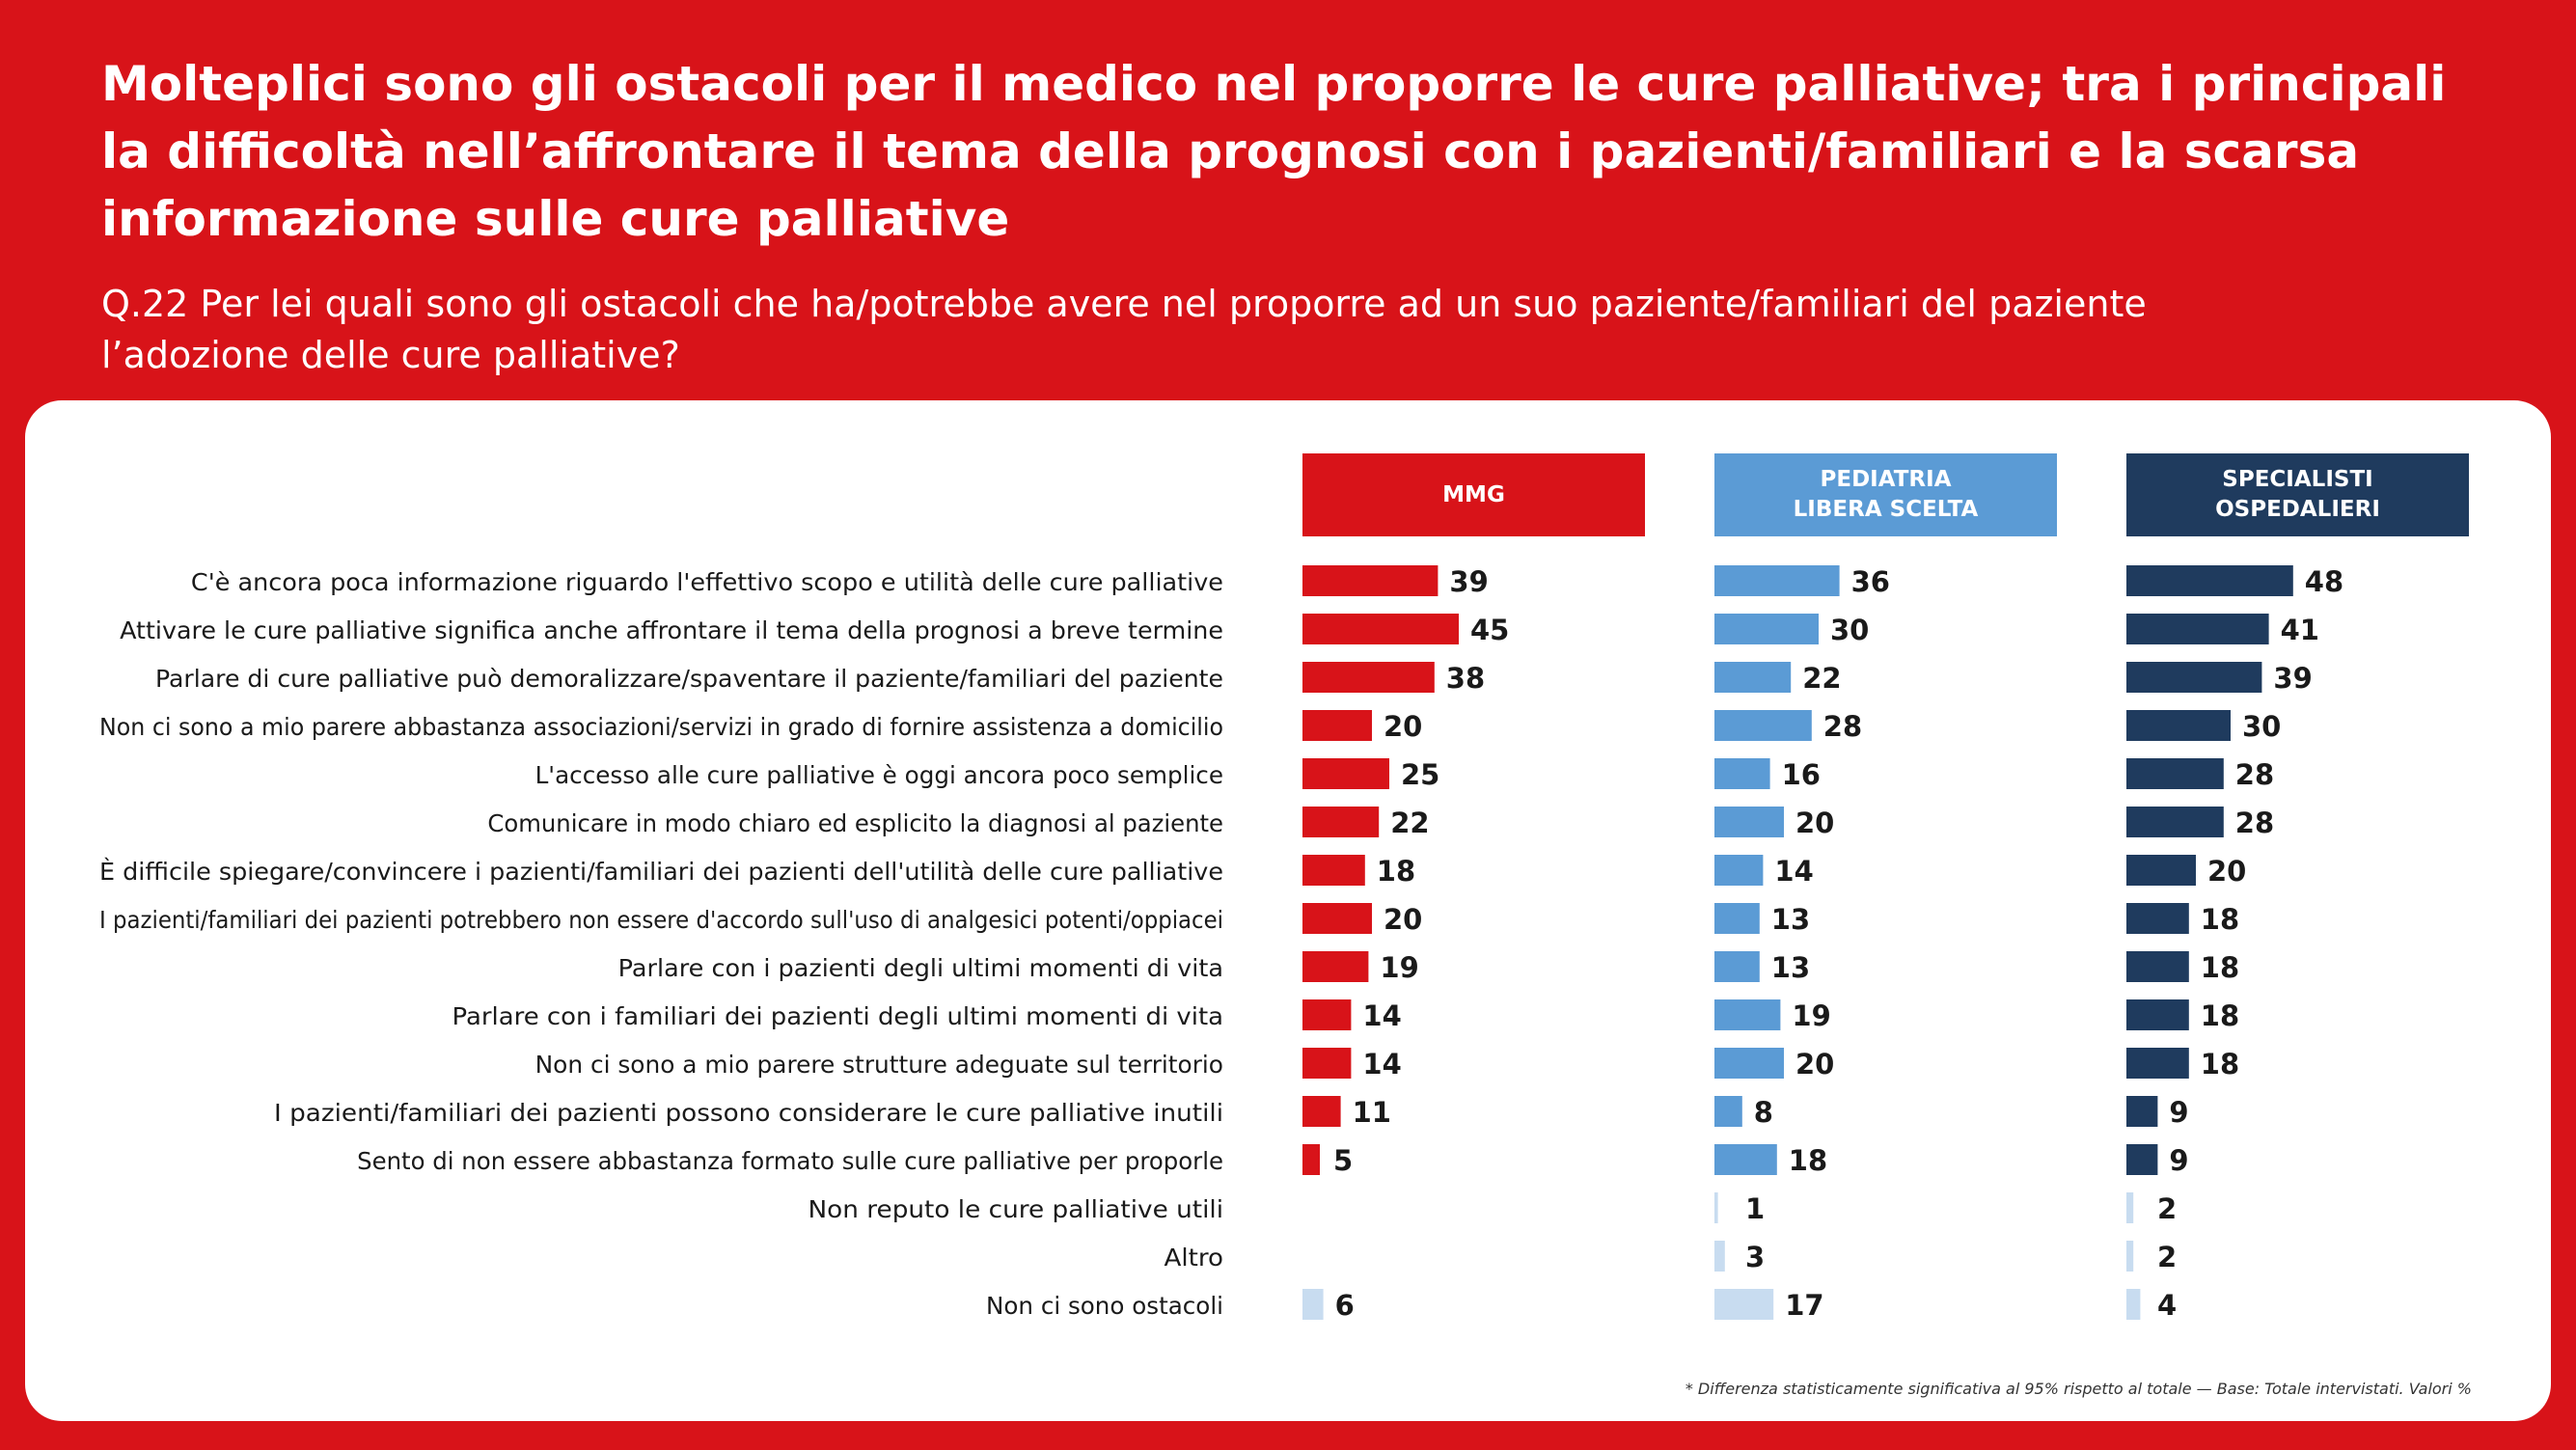  I want to click on data-label: 30, so click(1849, 630).